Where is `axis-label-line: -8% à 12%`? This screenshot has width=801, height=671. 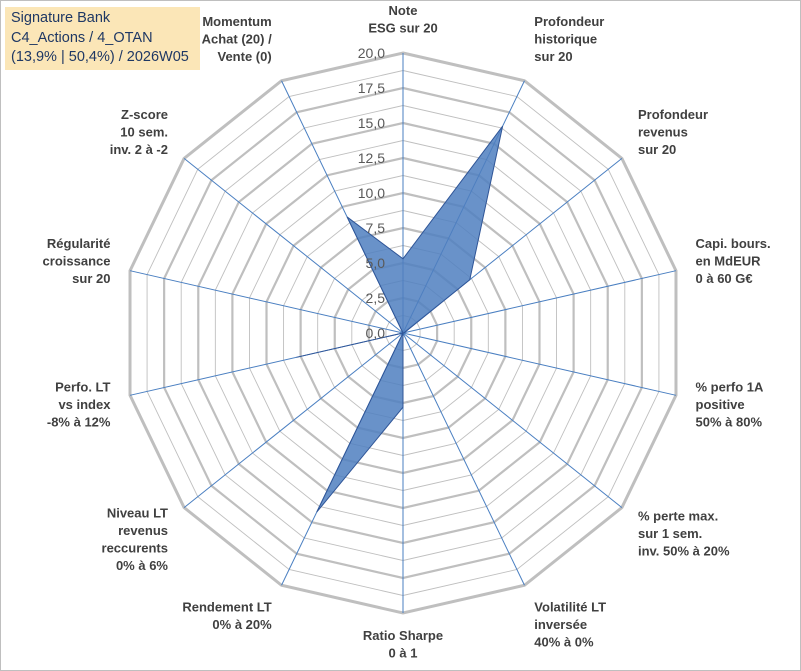
axis-label-line: -8% à 12% is located at coordinates (79, 421).